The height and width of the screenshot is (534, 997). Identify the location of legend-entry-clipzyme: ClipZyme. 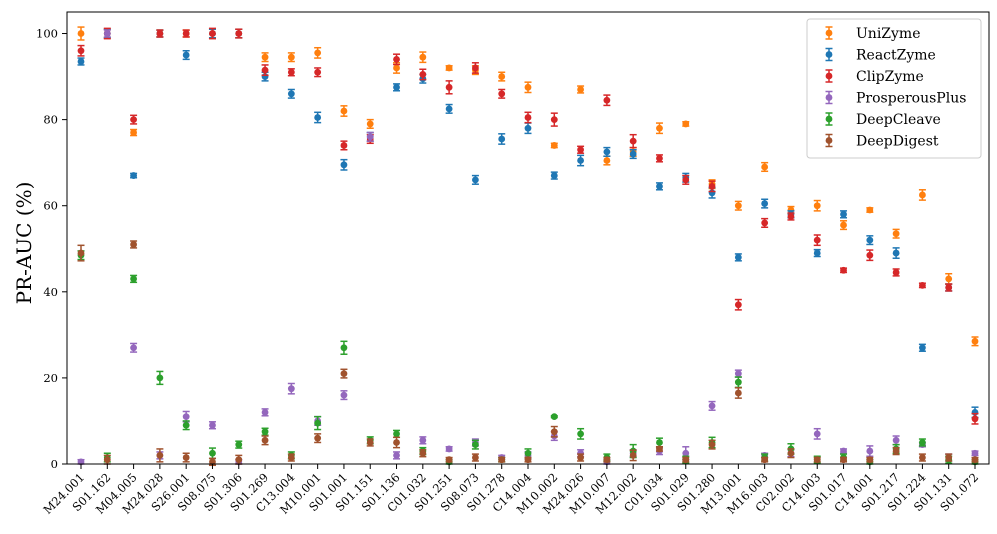
(874, 77).